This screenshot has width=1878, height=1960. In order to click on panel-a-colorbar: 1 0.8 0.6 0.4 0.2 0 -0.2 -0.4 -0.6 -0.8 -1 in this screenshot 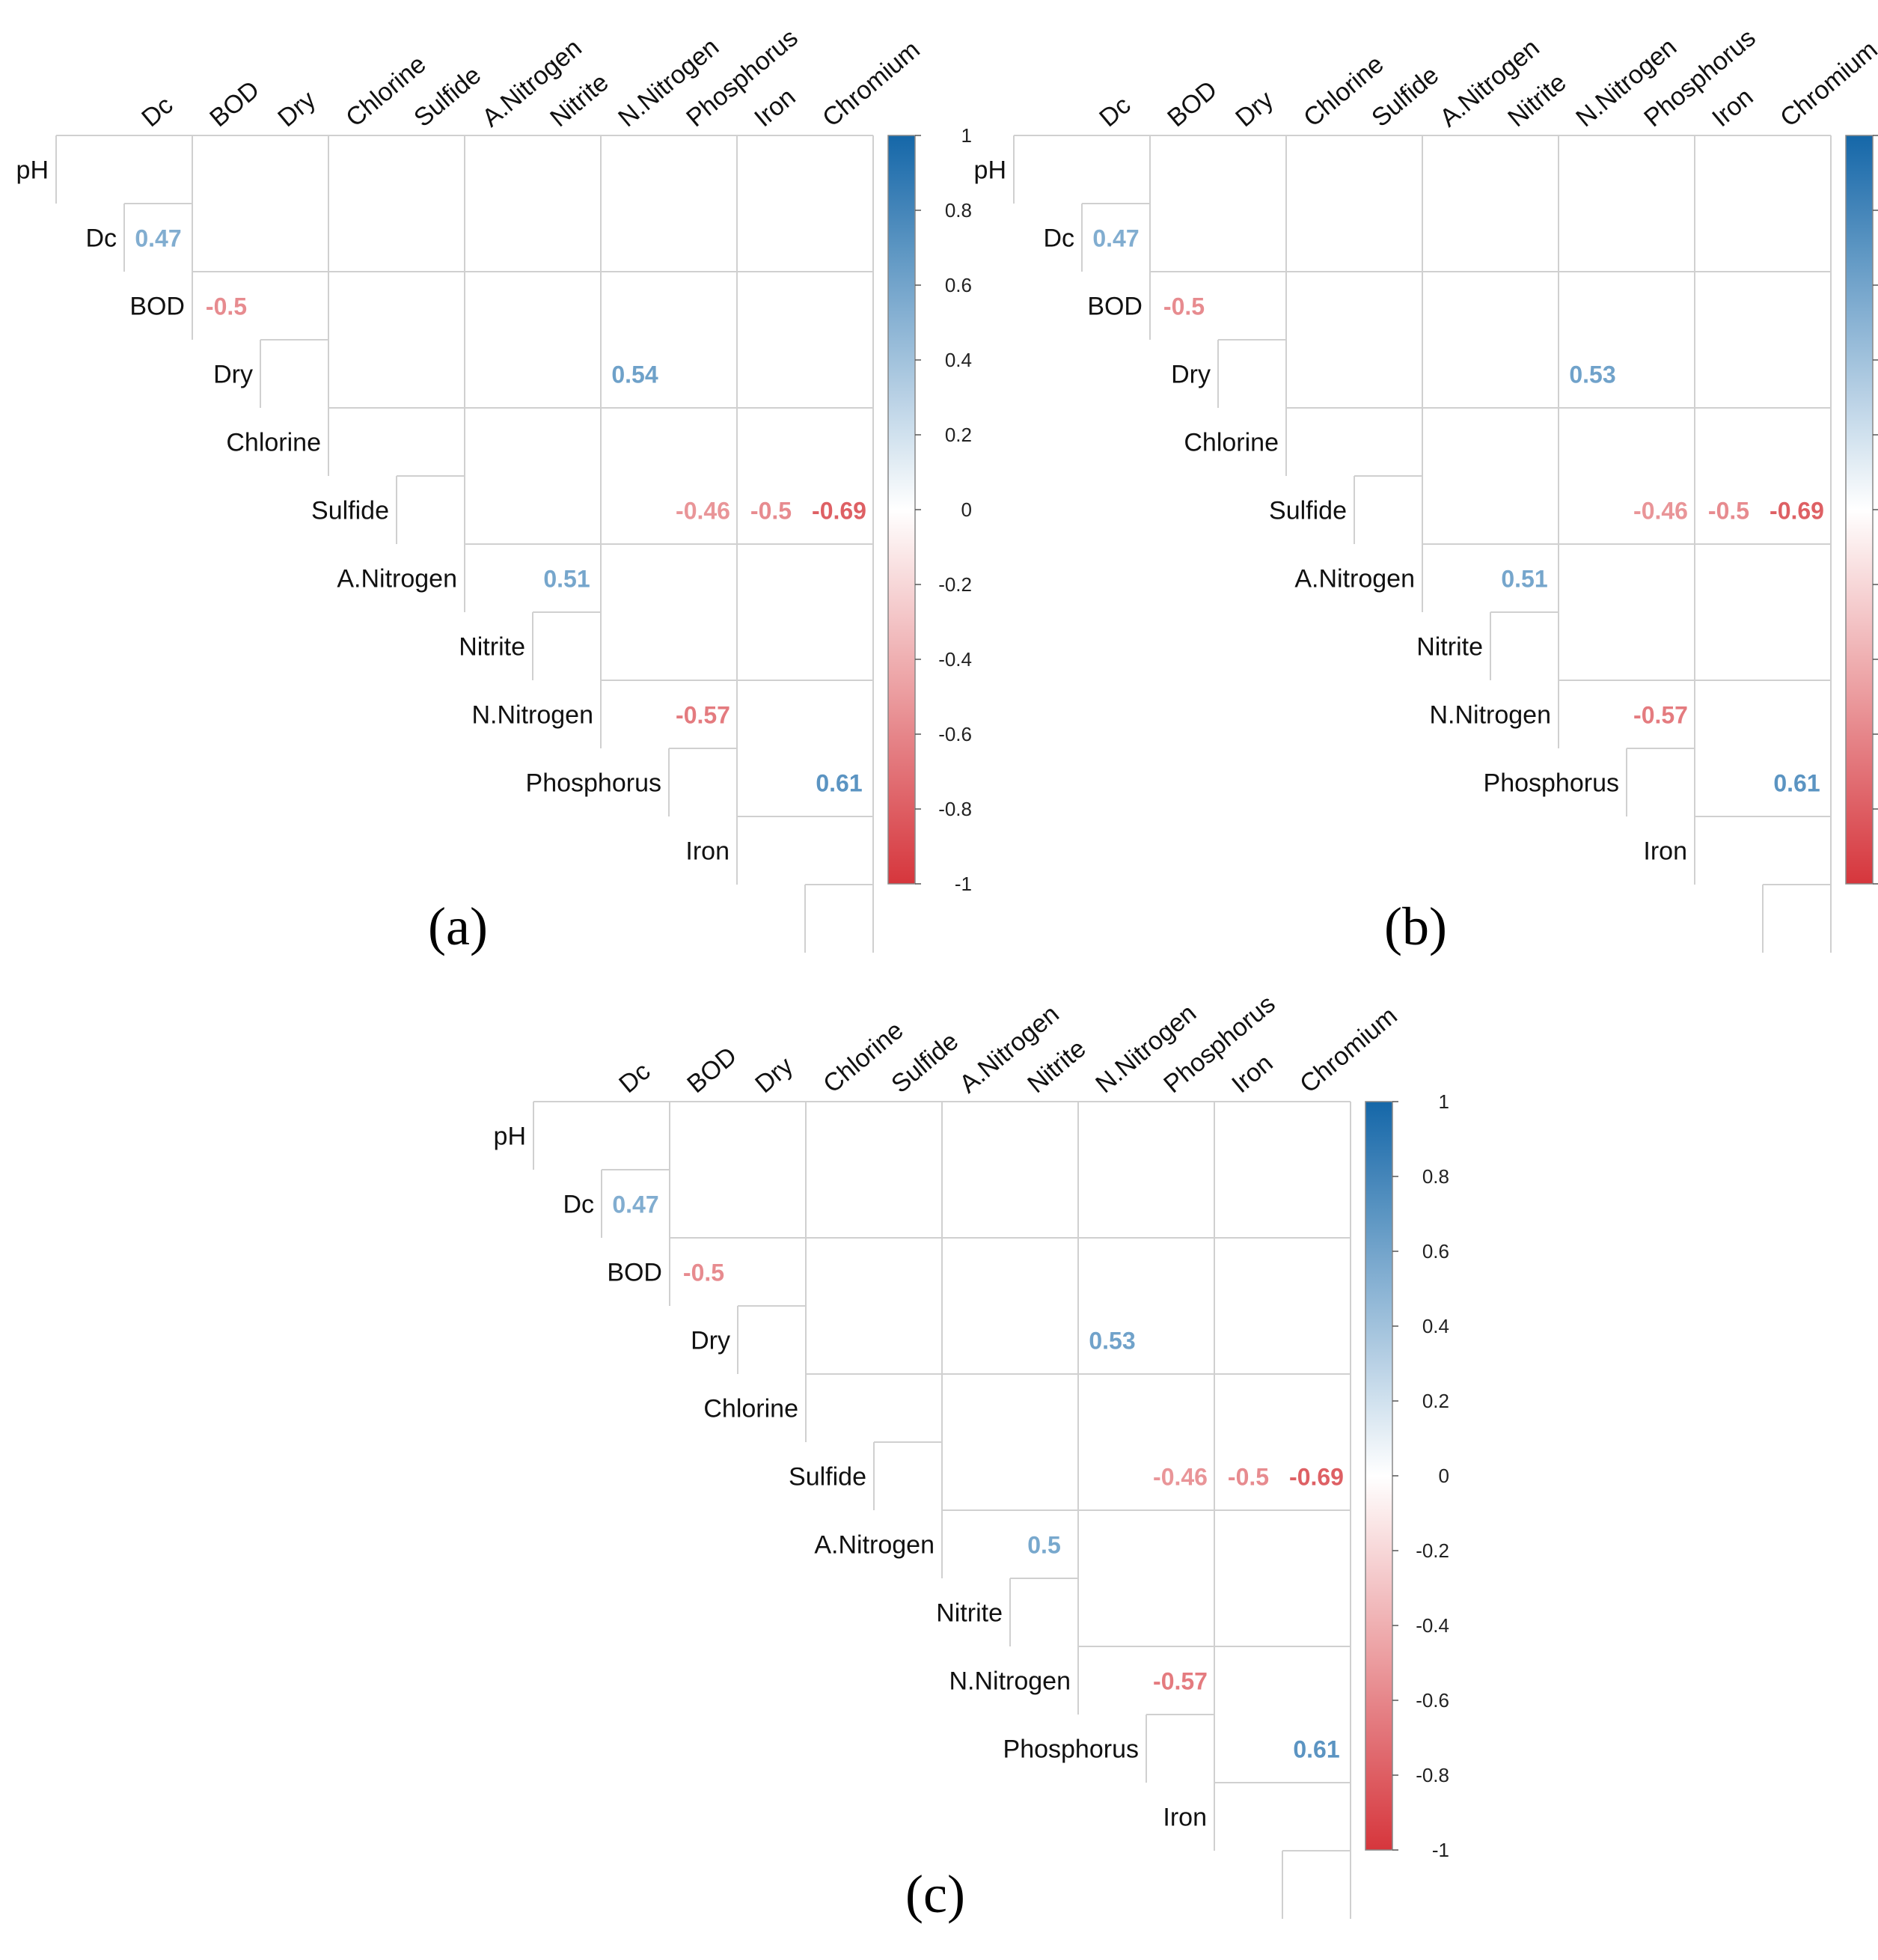, I will do `click(930, 509)`.